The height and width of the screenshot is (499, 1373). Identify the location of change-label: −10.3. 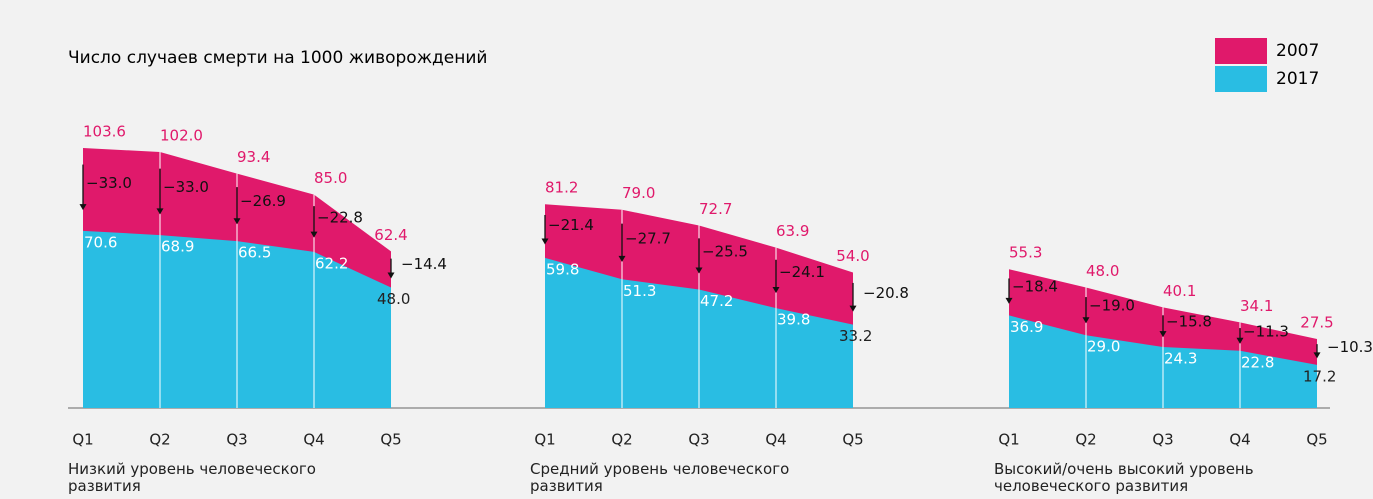
(1350, 347).